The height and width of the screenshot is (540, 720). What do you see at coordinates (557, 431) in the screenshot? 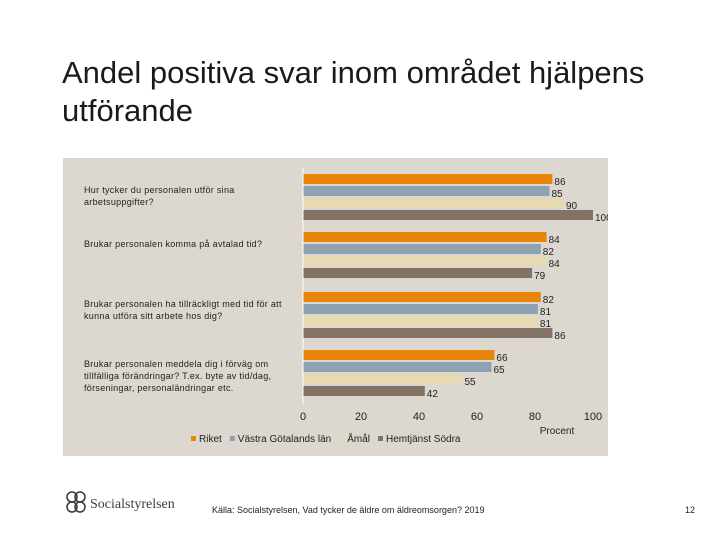
I see `x-axis-label: Procent` at bounding box center [557, 431].